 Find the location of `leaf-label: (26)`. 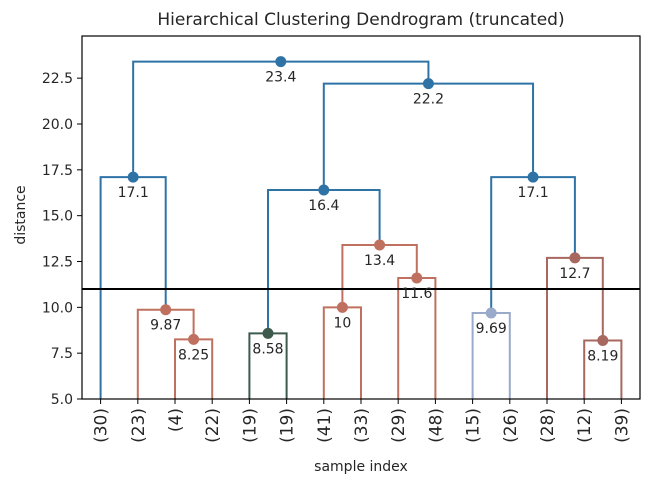

leaf-label: (26) is located at coordinates (511, 425).